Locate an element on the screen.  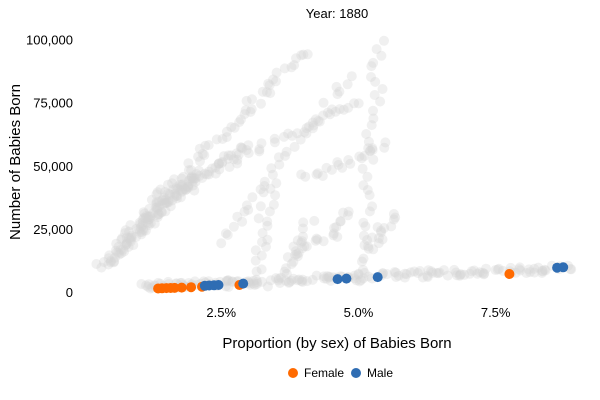
x-tick-label: 7.5% is located at coordinates (496, 312).